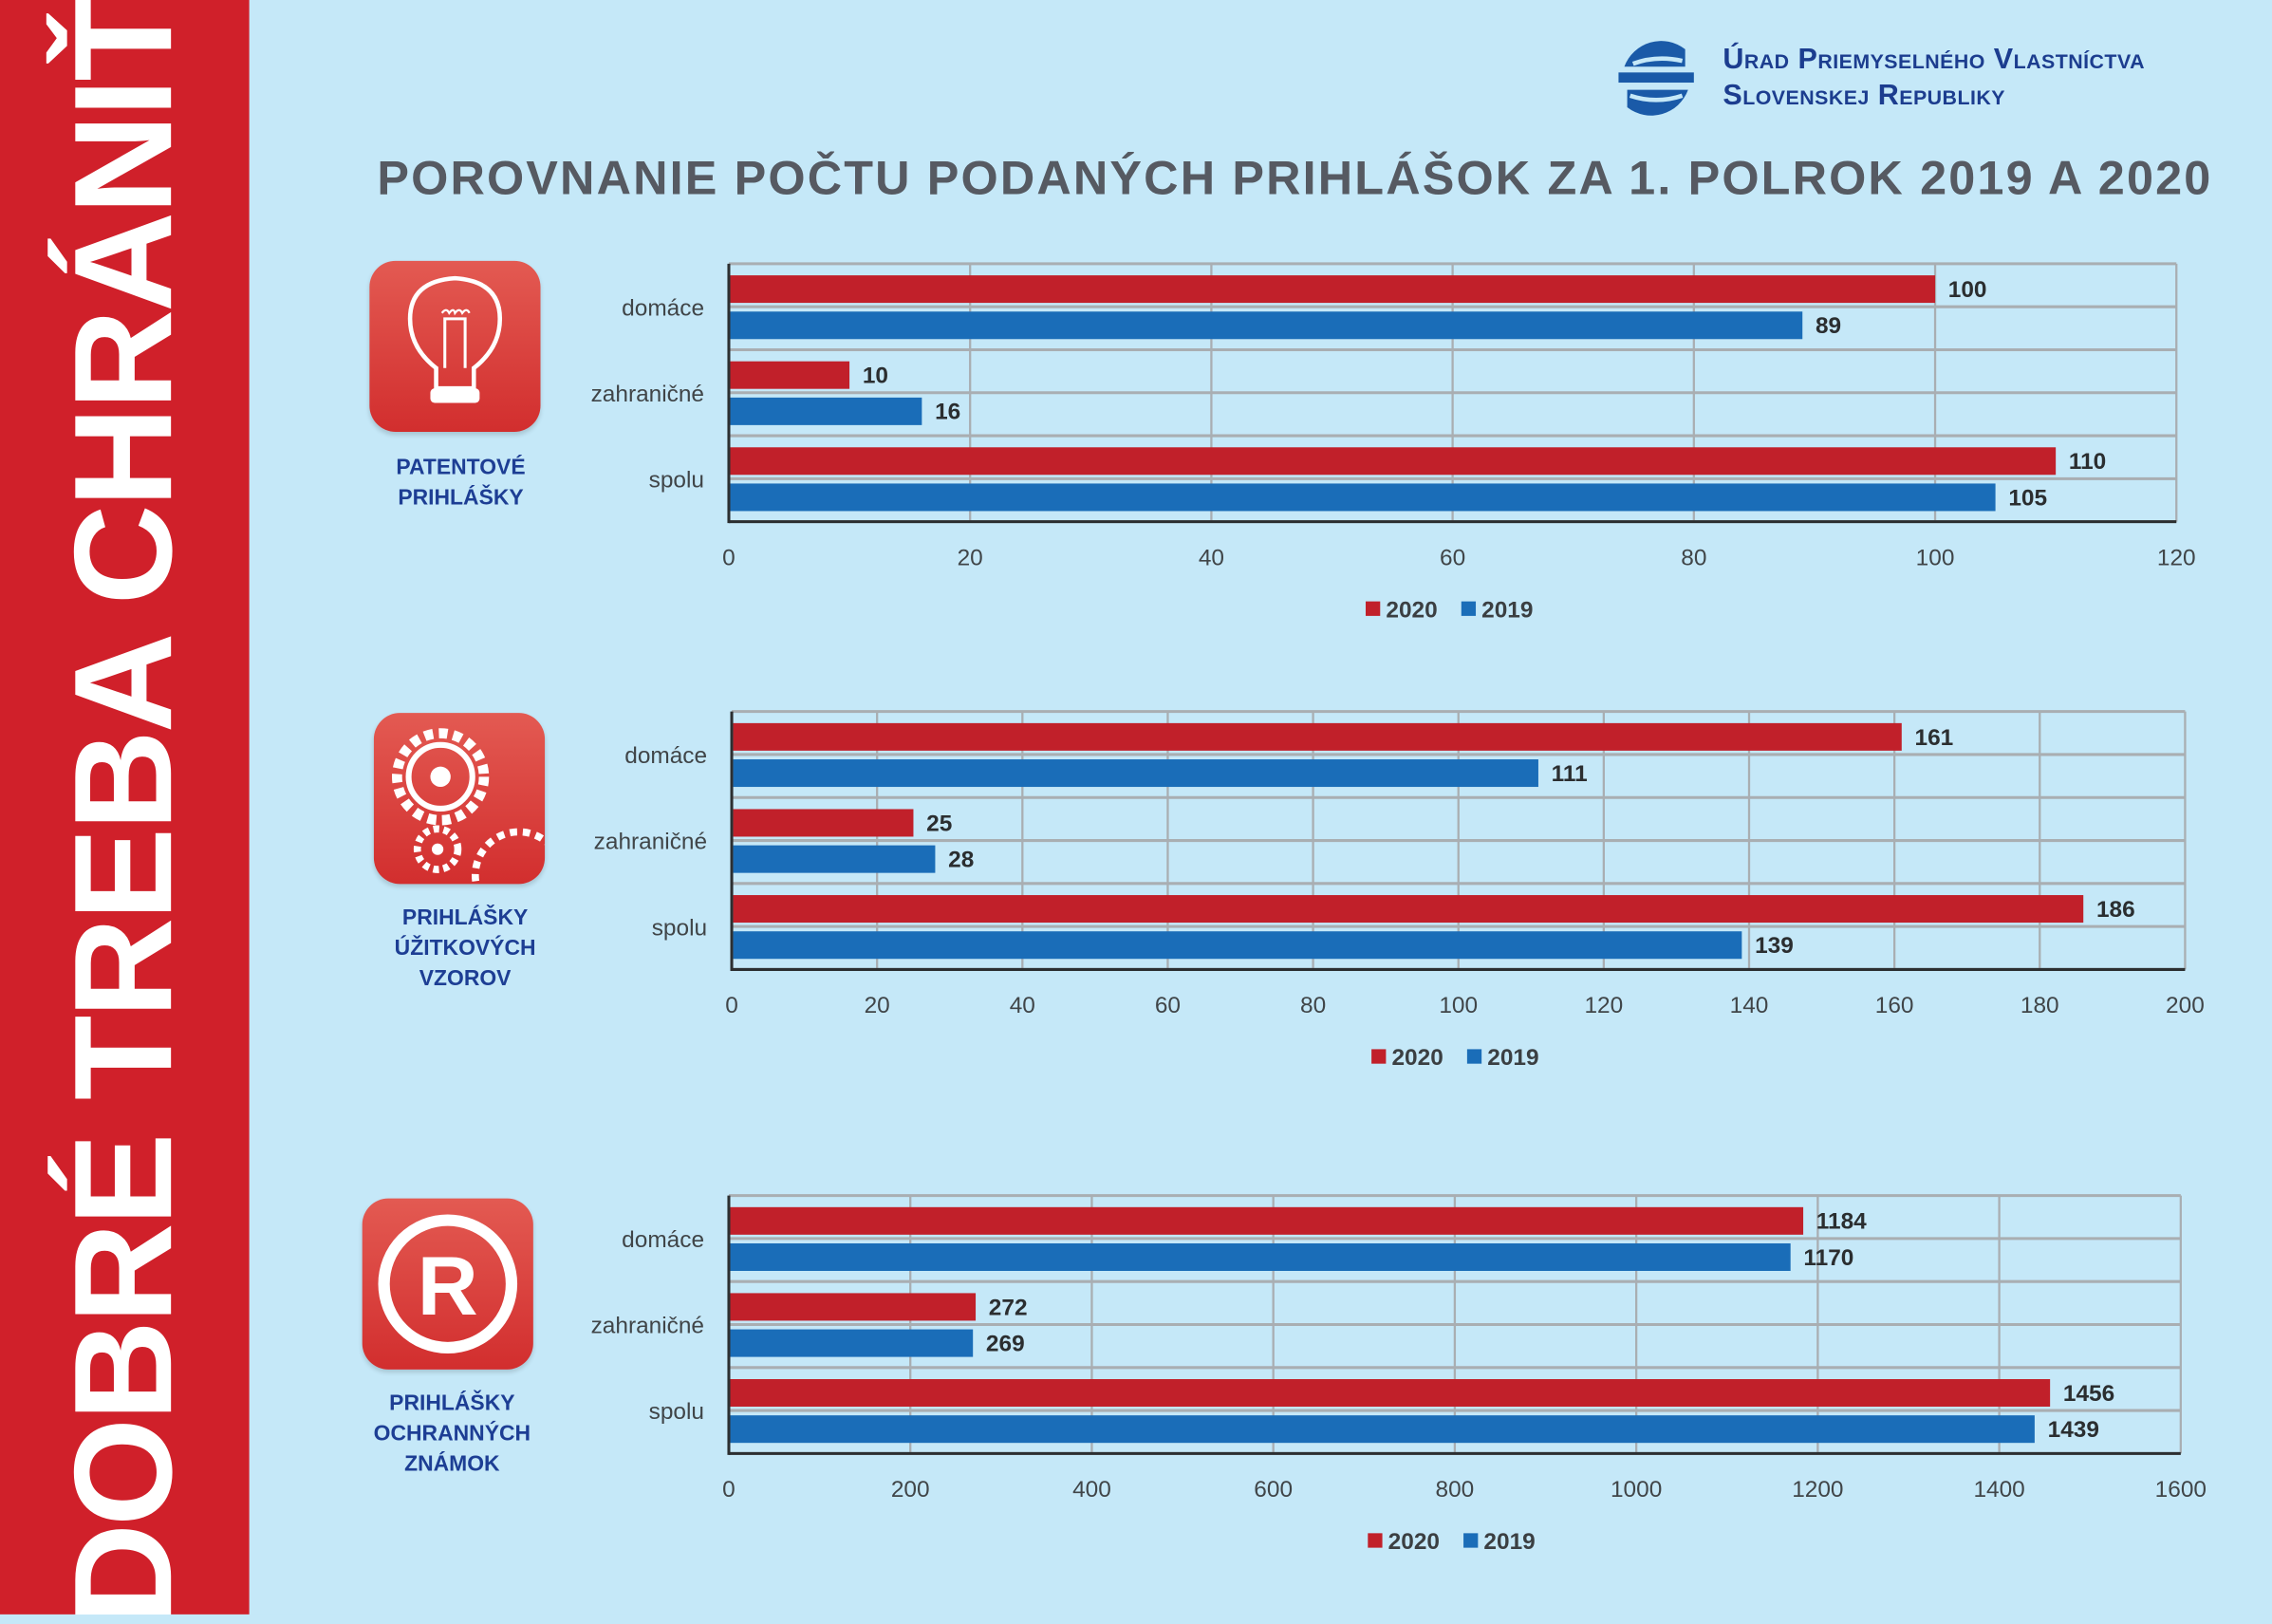 The image size is (2272, 1624). I want to click on caption-line: VZOROV, so click(465, 979).